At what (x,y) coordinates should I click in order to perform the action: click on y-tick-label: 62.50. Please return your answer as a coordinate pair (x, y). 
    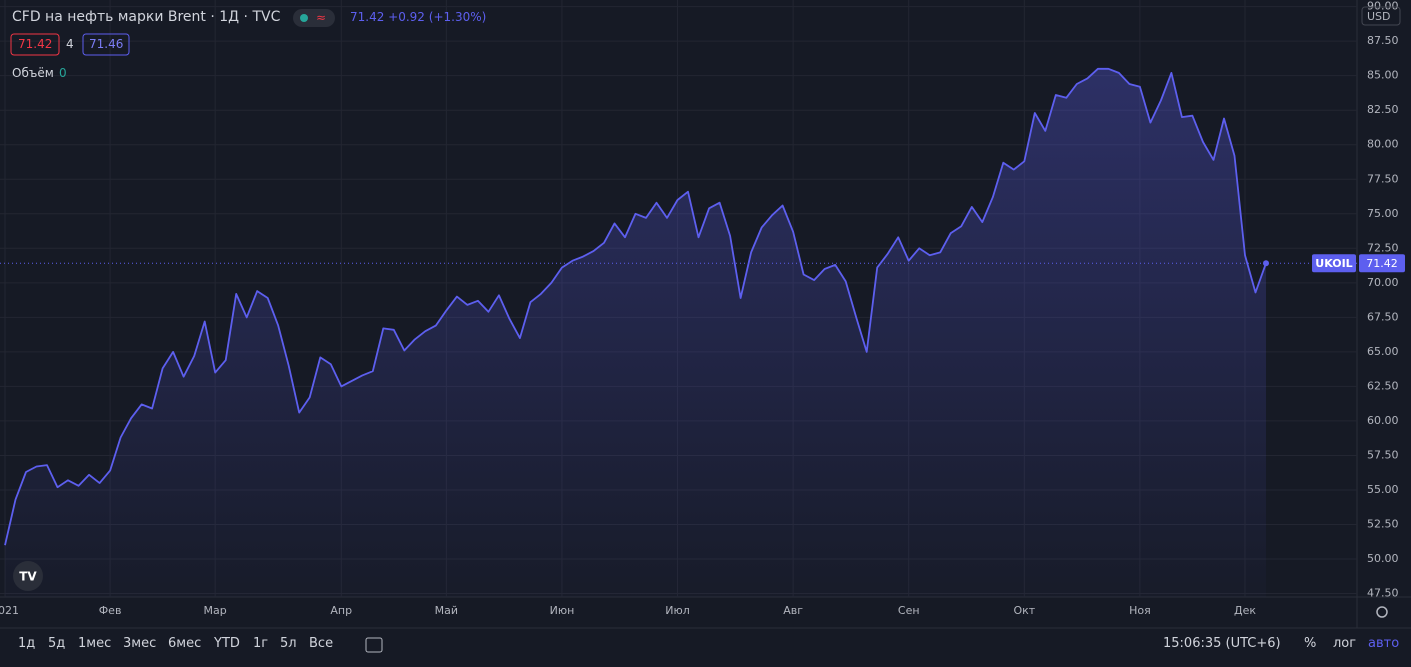
    Looking at the image, I should click on (1383, 385).